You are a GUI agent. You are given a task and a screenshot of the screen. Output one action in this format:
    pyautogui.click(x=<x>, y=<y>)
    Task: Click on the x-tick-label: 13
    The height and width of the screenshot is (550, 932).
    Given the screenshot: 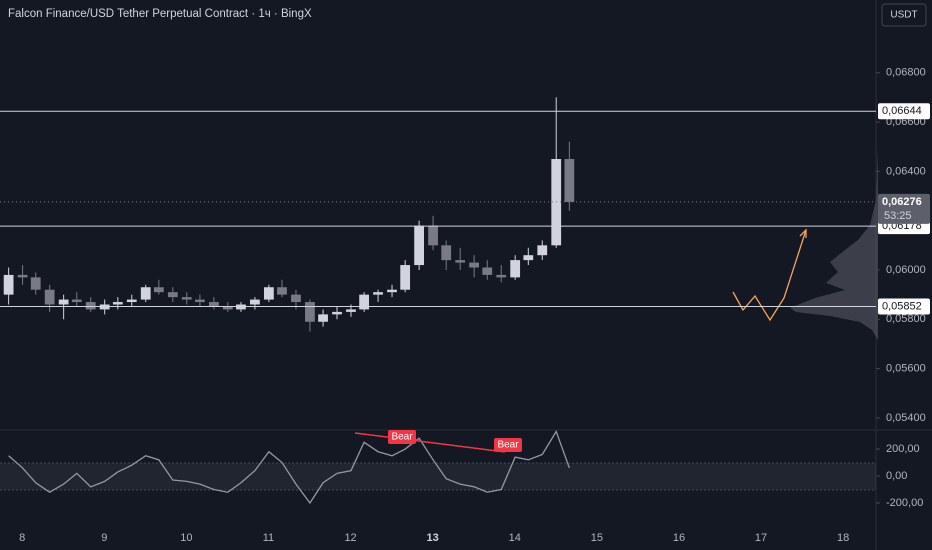 What is the action you would take?
    pyautogui.click(x=433, y=538)
    